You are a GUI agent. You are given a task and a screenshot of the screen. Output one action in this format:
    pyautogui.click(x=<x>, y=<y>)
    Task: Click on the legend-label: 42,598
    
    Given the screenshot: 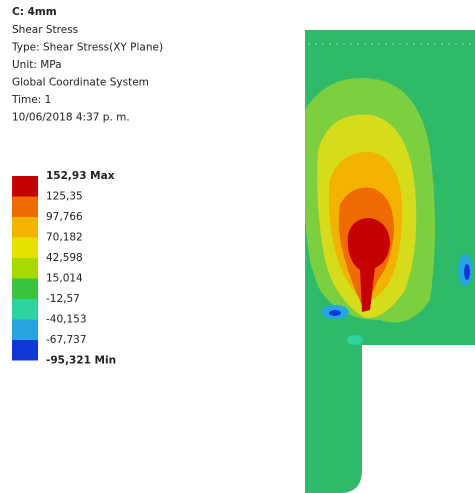 What is the action you would take?
    pyautogui.click(x=64, y=258)
    